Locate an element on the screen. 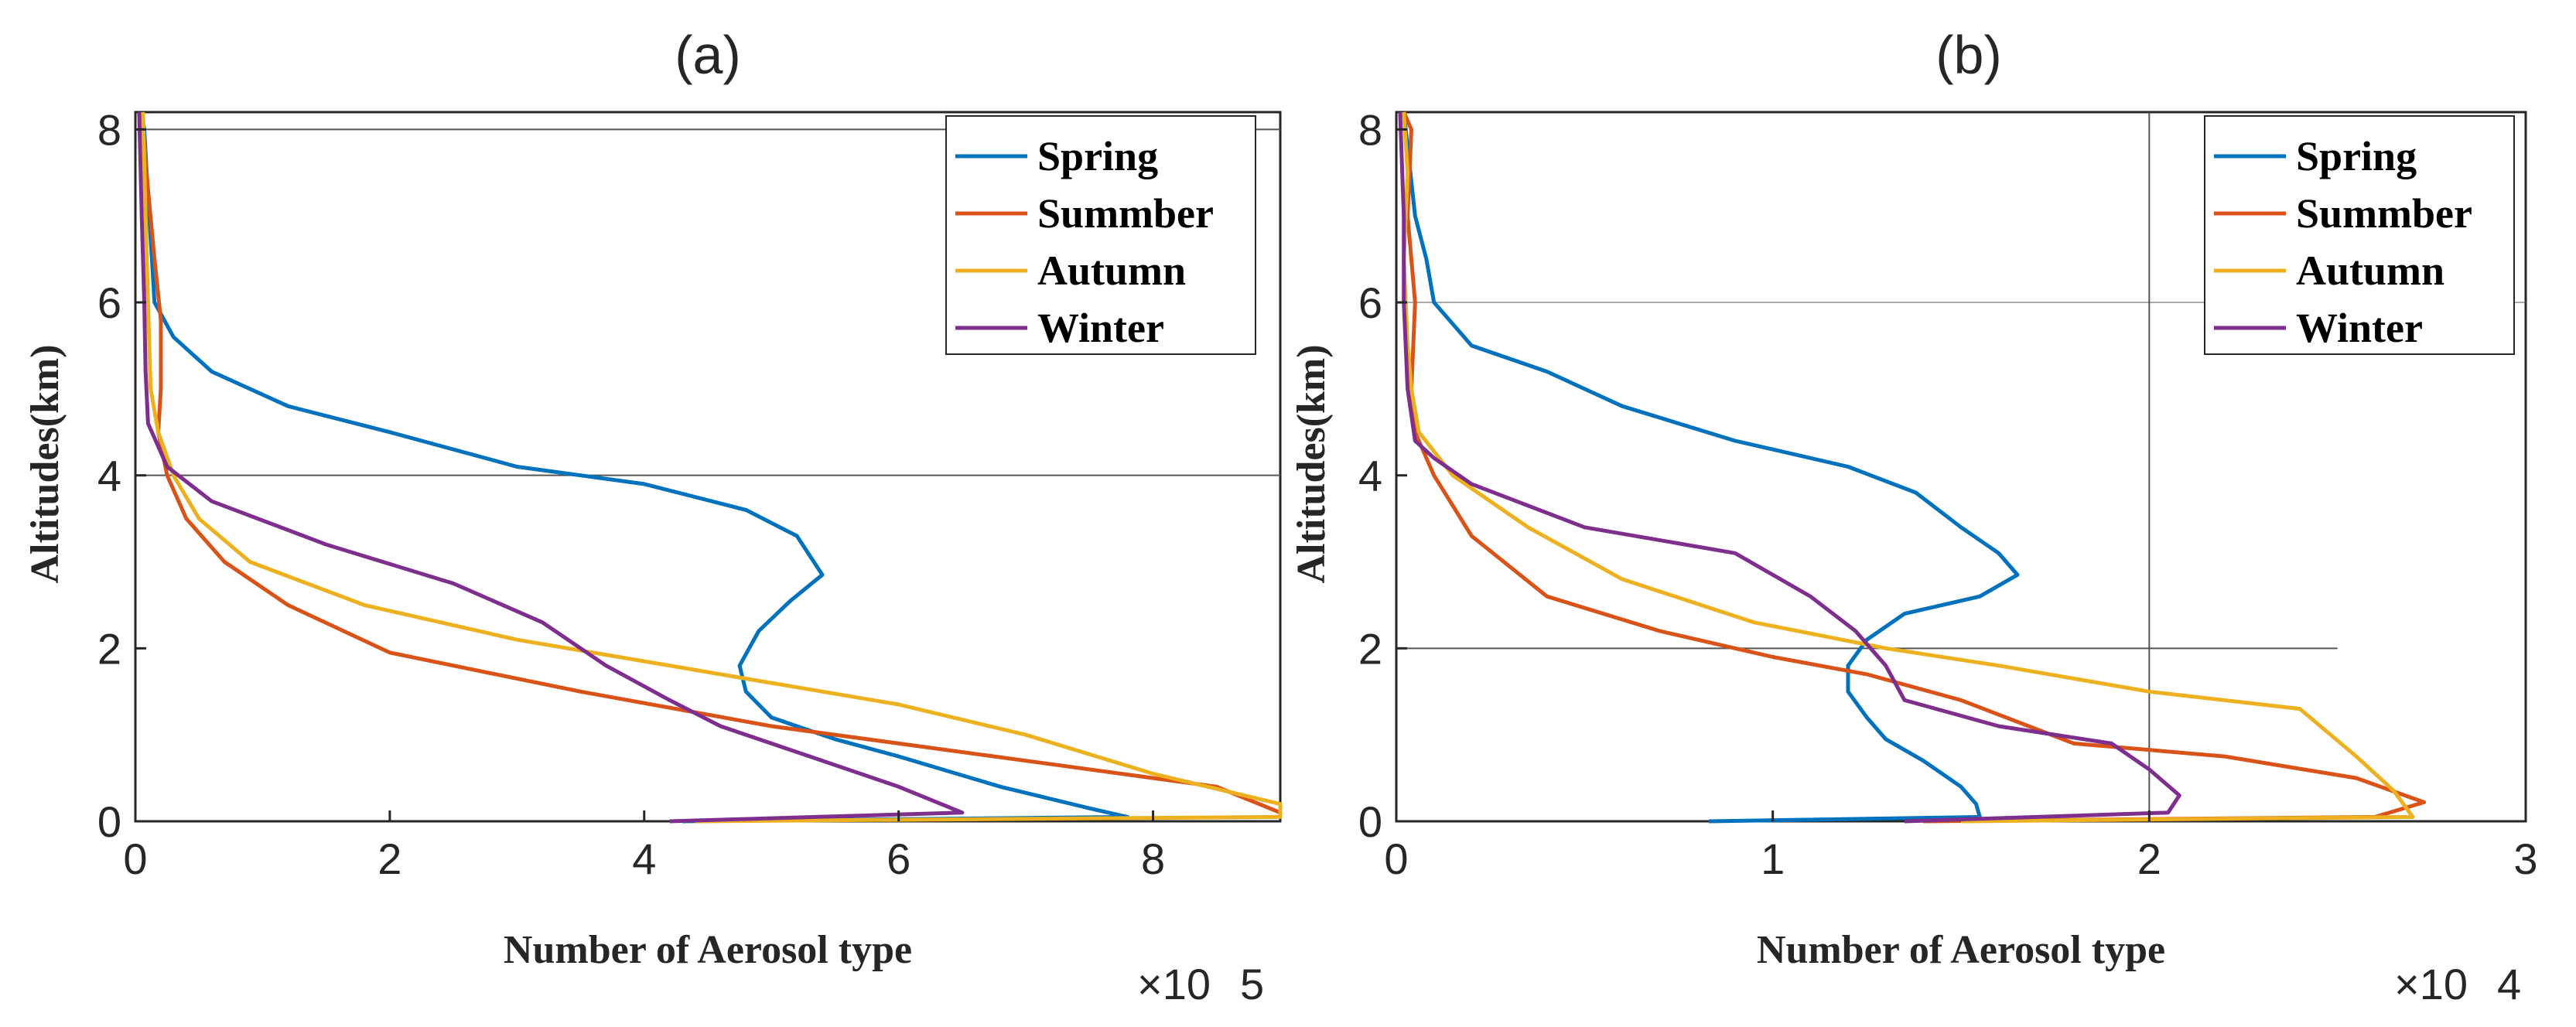 The width and height of the screenshot is (2576, 1027). y-ticks-b: 0 2 4 6 8 is located at coordinates (1382, 475).